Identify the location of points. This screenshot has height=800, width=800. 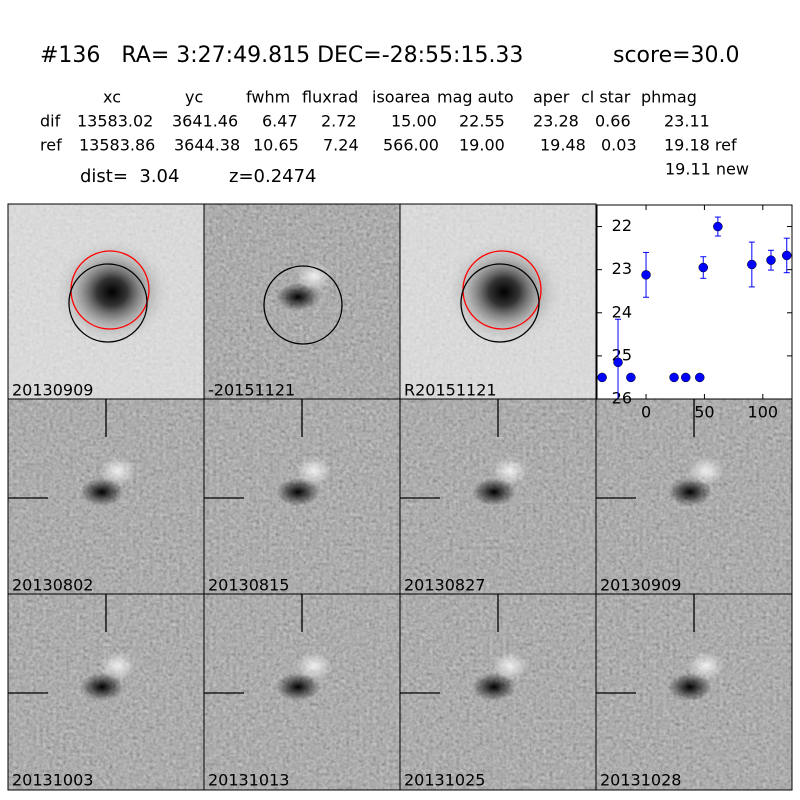
(694, 307).